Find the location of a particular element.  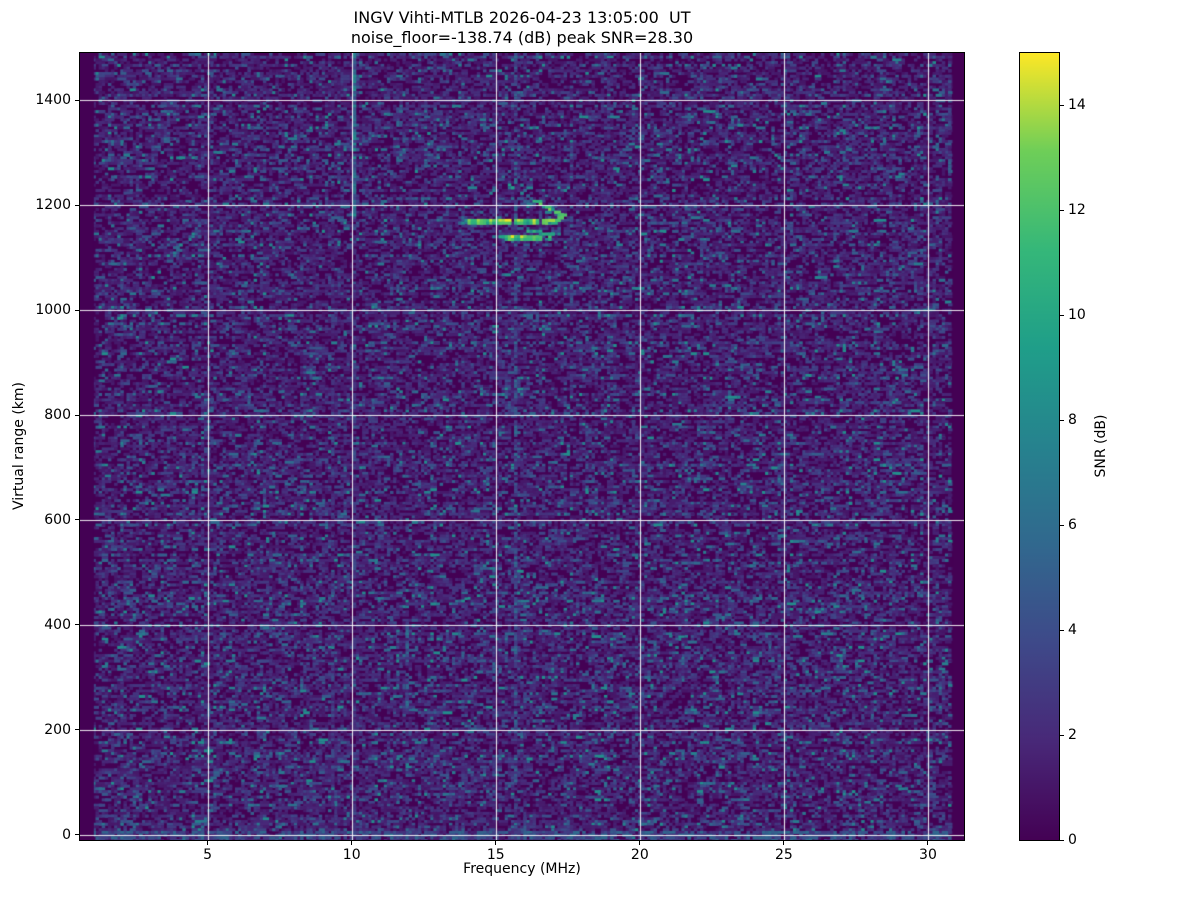

y-tick-label: 1200 is located at coordinates (53, 205).